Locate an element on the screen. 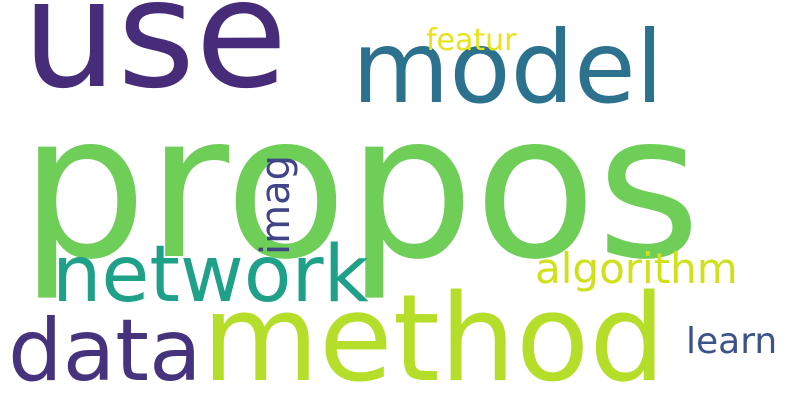 This screenshot has height=400, width=800. word-imag: imag is located at coordinates (276, 205).